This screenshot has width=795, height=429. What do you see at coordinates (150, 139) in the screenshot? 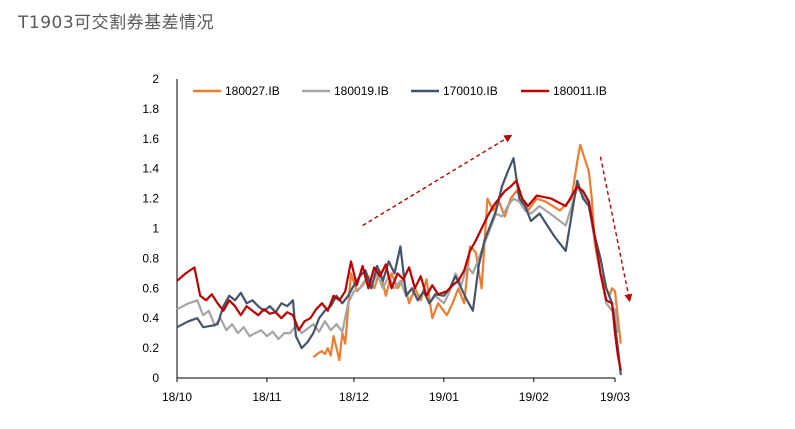
I see `y-tick-label: 1.6` at bounding box center [150, 139].